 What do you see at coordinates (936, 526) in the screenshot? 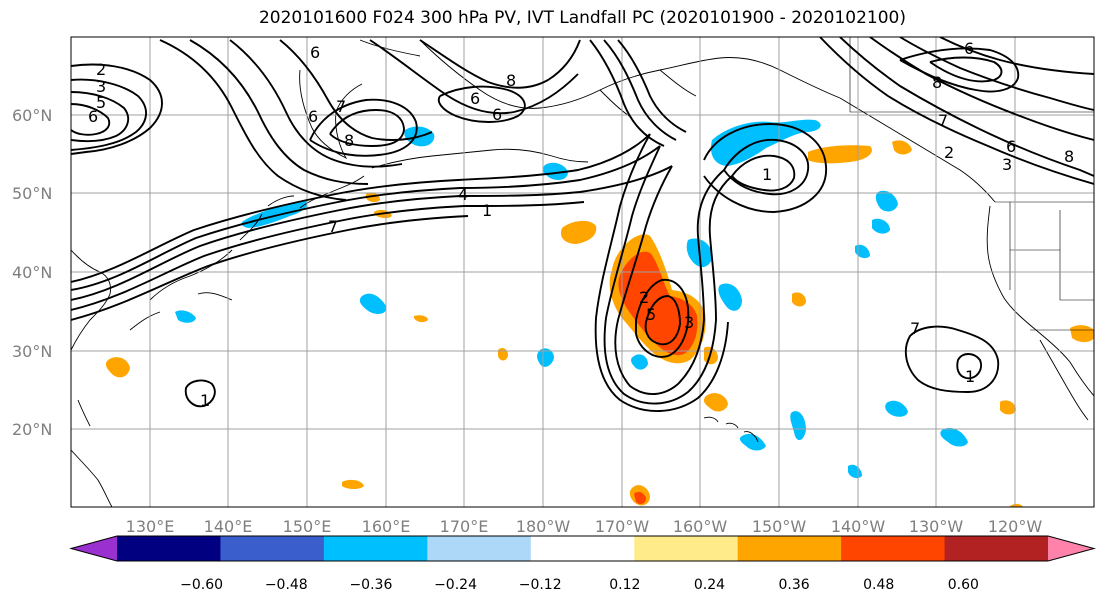
I see `lon-label: 130°W` at bounding box center [936, 526].